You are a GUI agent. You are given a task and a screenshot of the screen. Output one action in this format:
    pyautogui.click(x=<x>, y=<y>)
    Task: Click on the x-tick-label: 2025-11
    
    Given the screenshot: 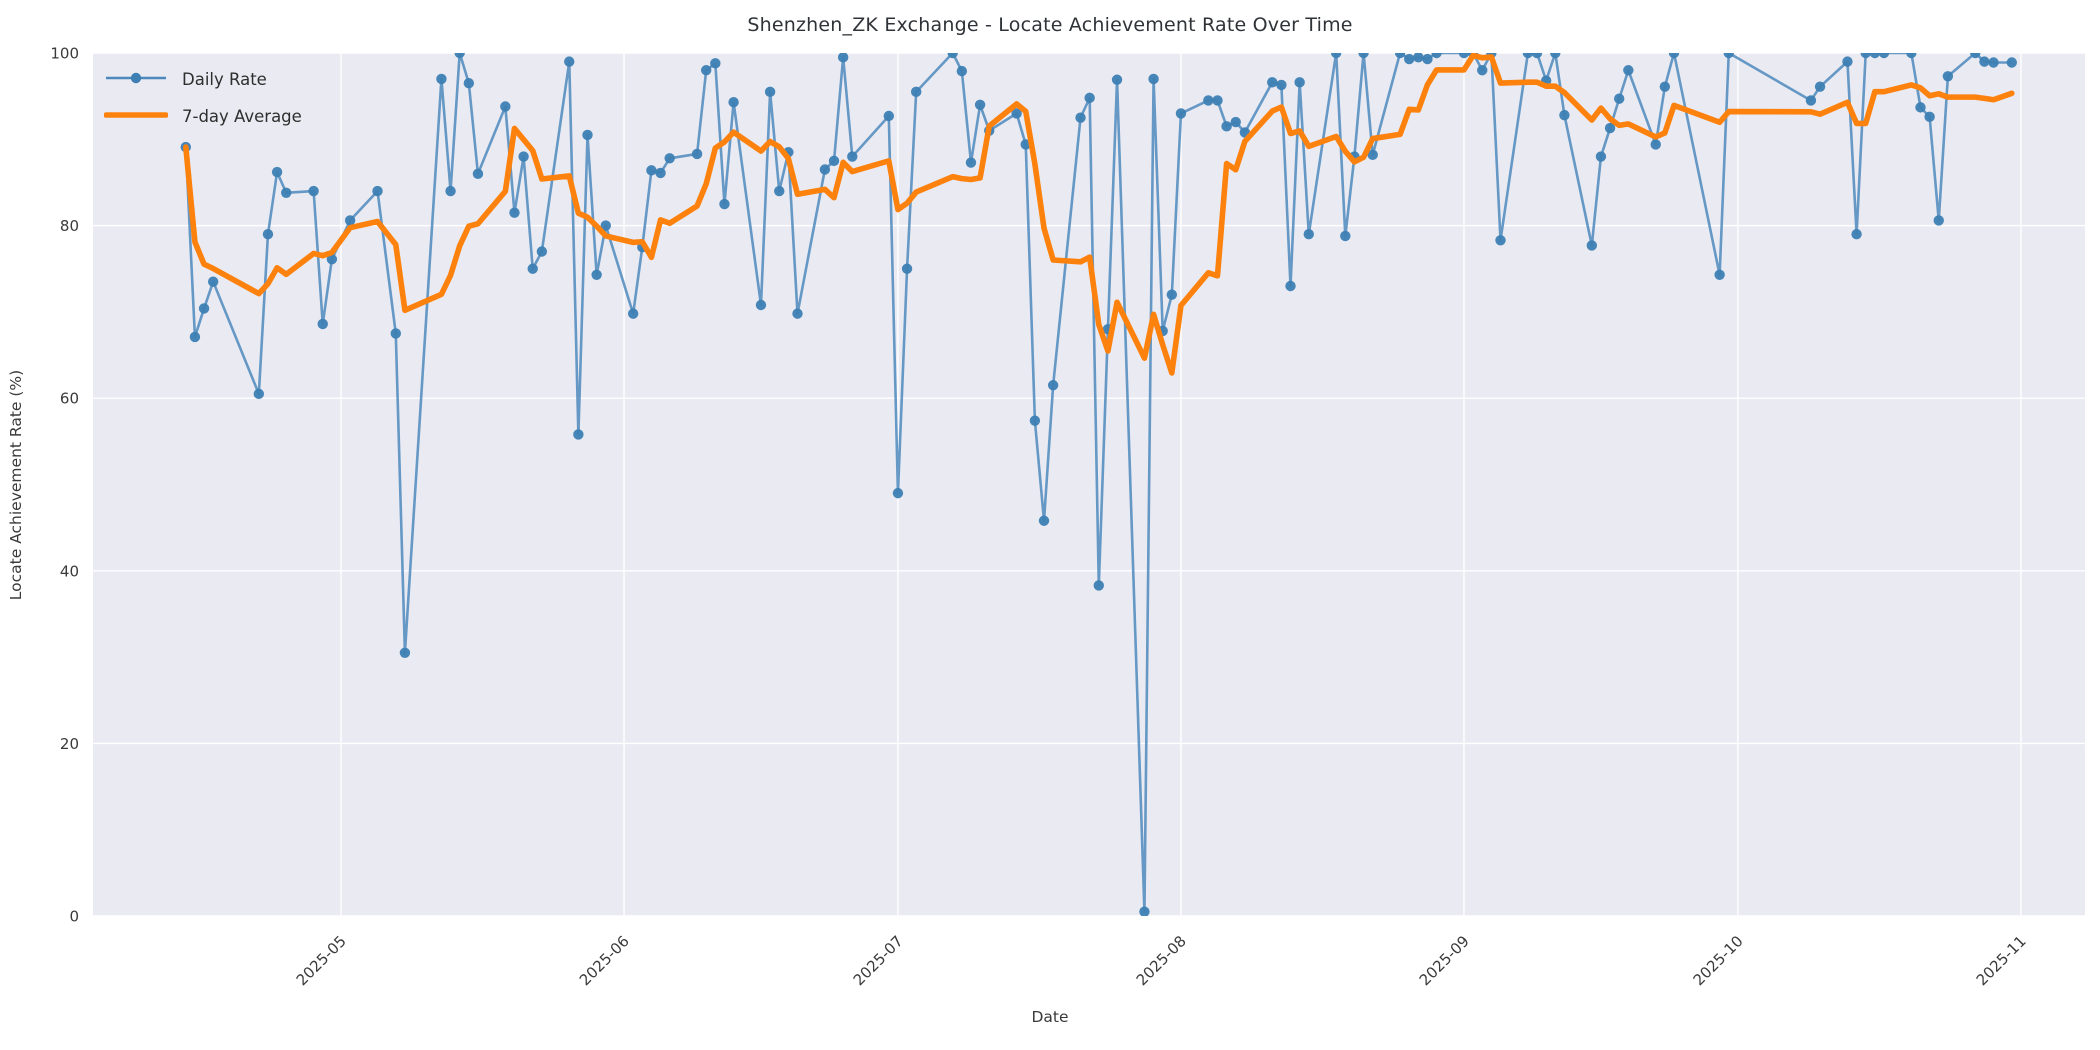 What is the action you would take?
    pyautogui.click(x=2001, y=960)
    